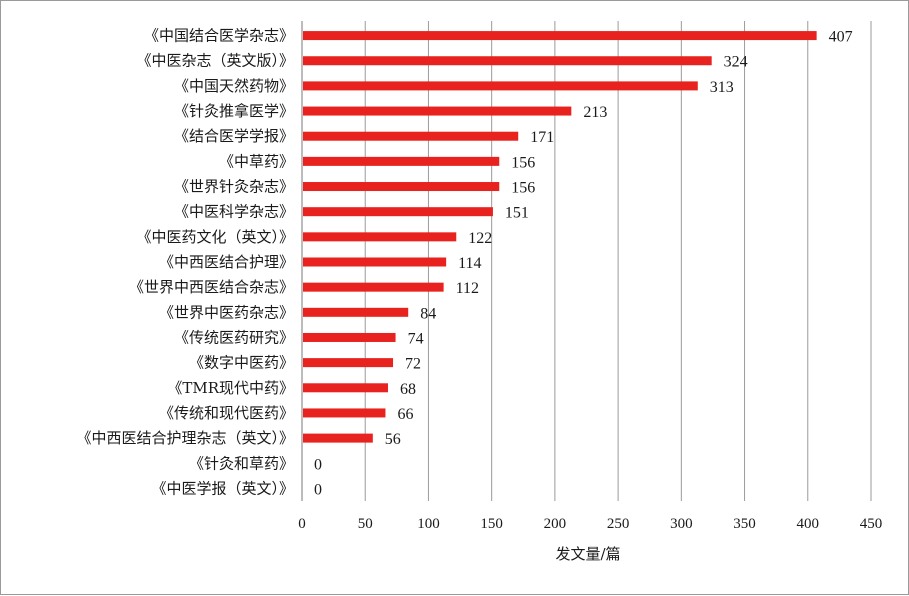 The width and height of the screenshot is (909, 596). What do you see at coordinates (215, 61) in the screenshot?
I see `category-label: 《中医杂志（英文版）》` at bounding box center [215, 61].